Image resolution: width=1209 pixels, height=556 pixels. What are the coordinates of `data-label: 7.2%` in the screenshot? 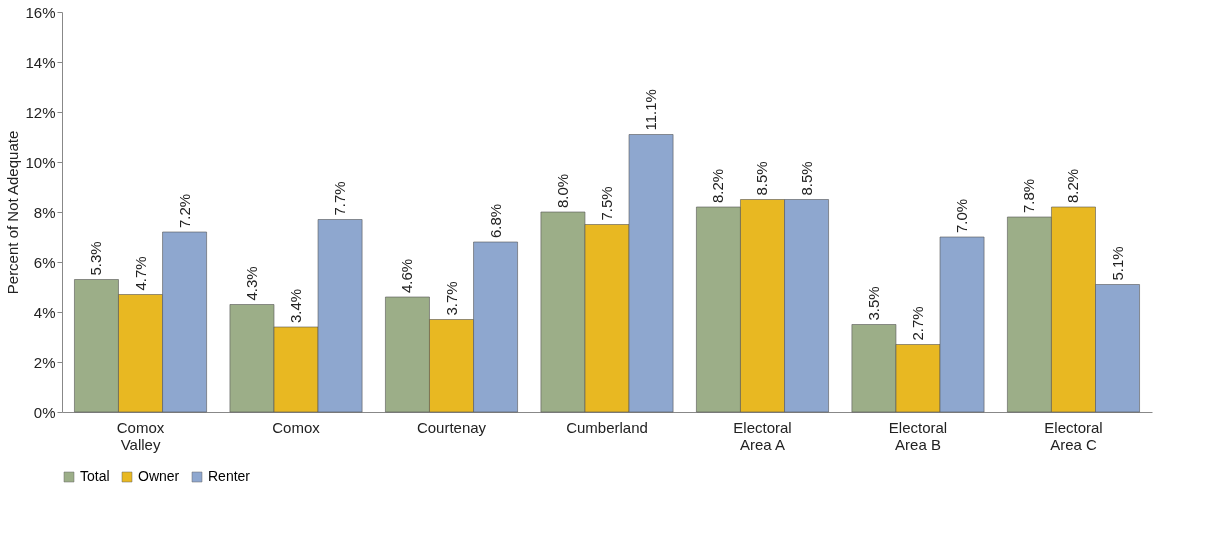 It's located at (184, 210).